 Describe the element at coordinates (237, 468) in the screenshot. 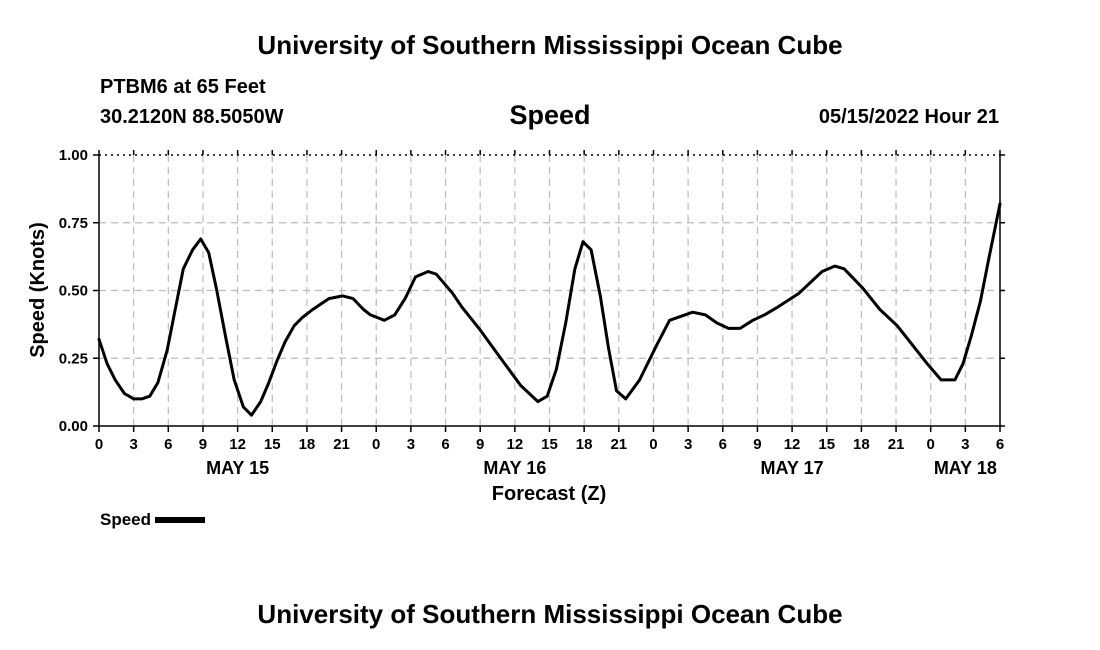

I see `x-day-label: MAY 15` at that location.